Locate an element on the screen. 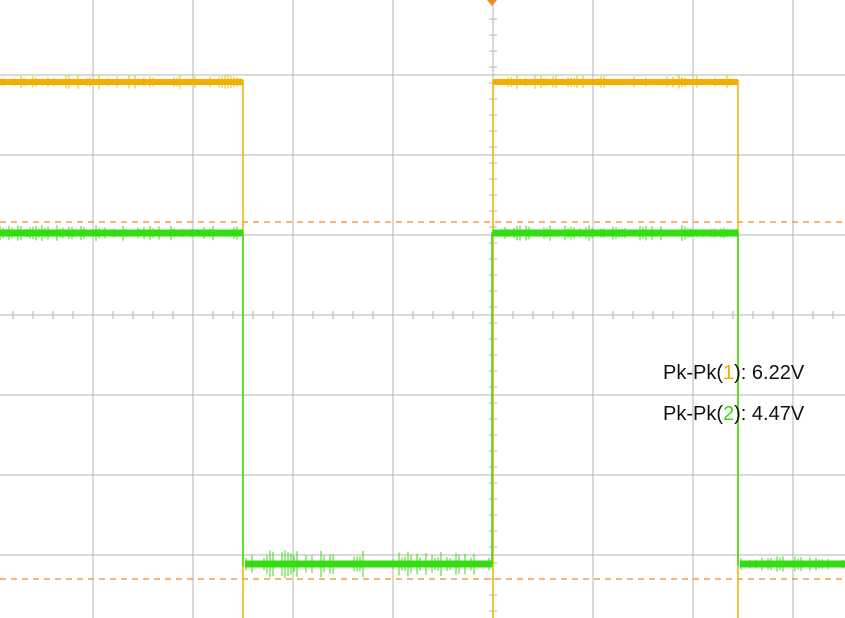 Image resolution: width=845 pixels, height=618 pixels. measurement-value: 6.22V is located at coordinates (778, 373).